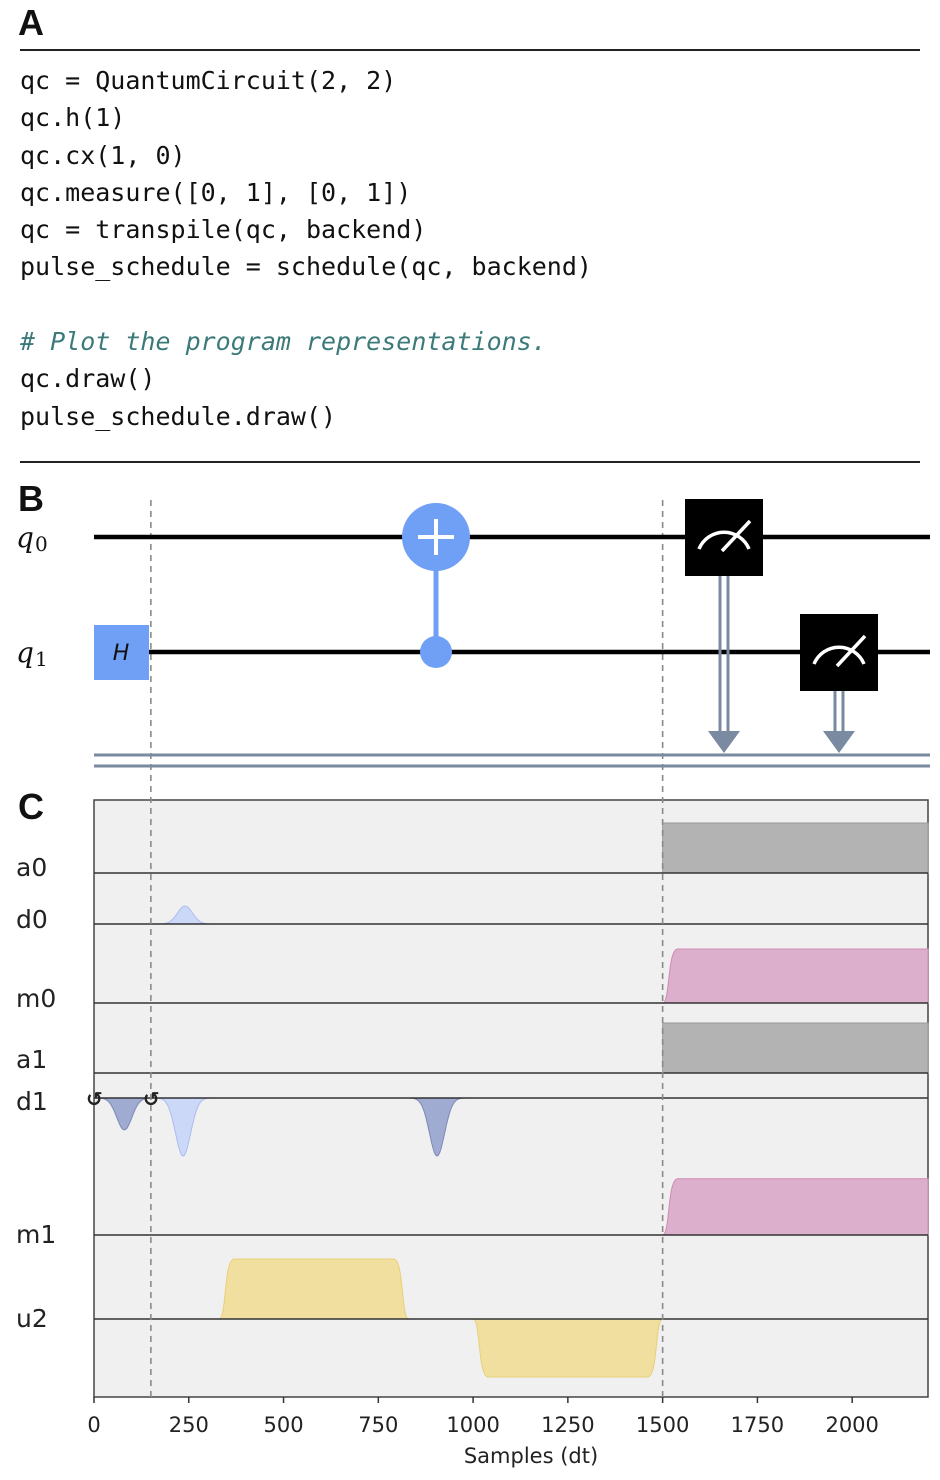  Describe the element at coordinates (88, 379) in the screenshot. I see `code-line: qc.draw()` at that location.